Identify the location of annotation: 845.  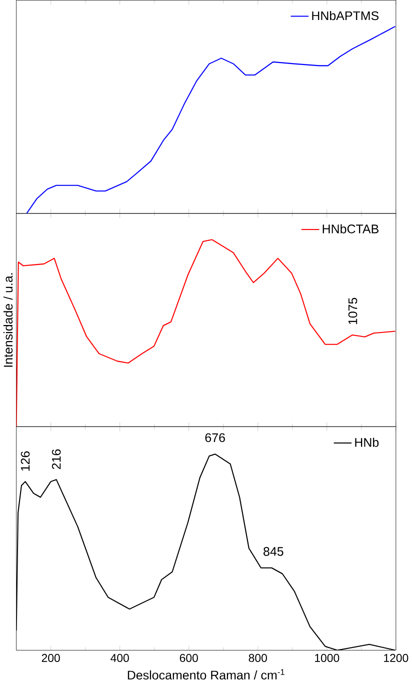
(273, 551).